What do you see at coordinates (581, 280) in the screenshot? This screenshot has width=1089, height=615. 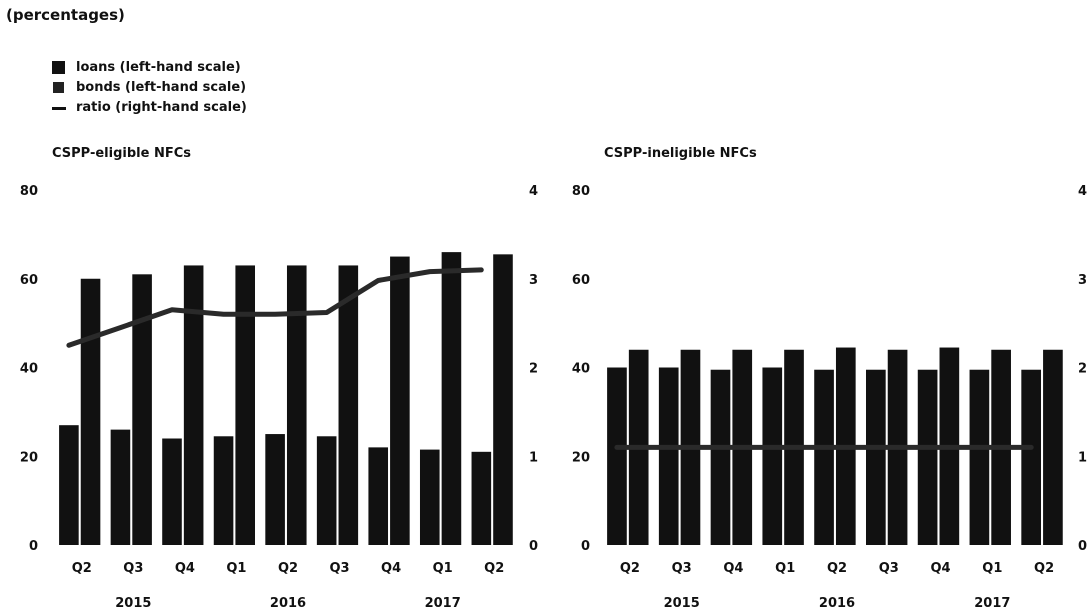 I see `panel1-left-tick-3: 60` at bounding box center [581, 280].